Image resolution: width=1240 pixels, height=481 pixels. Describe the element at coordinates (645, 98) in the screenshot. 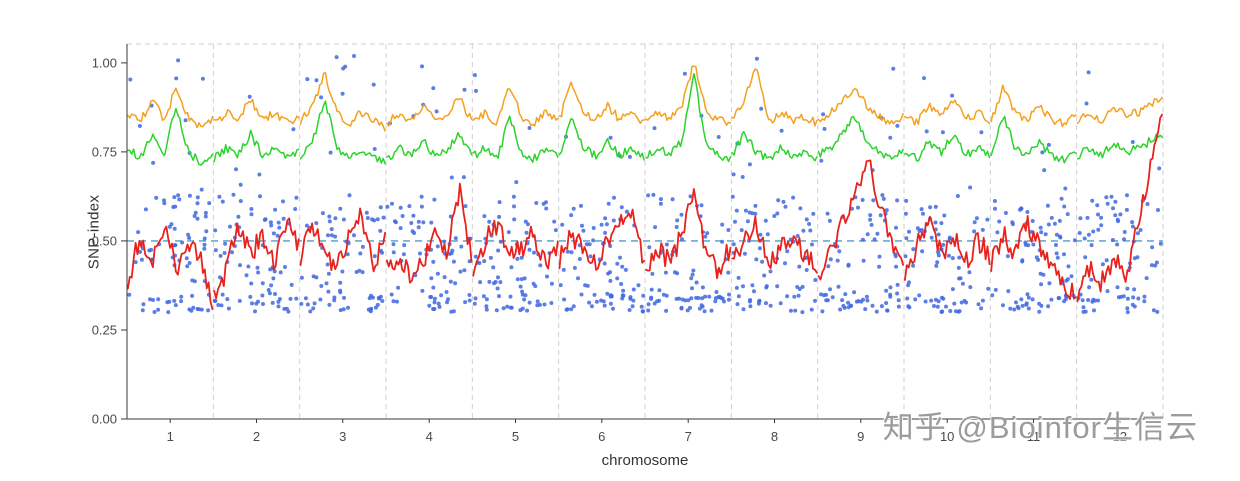

I see `orange-line` at that location.